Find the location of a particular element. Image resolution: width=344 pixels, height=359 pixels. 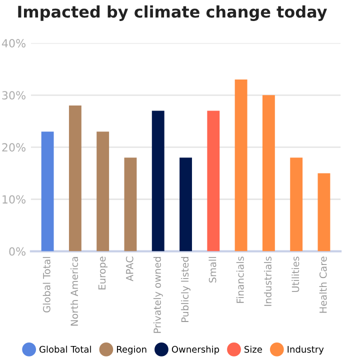

x-tick-label: Europe is located at coordinates (103, 273).